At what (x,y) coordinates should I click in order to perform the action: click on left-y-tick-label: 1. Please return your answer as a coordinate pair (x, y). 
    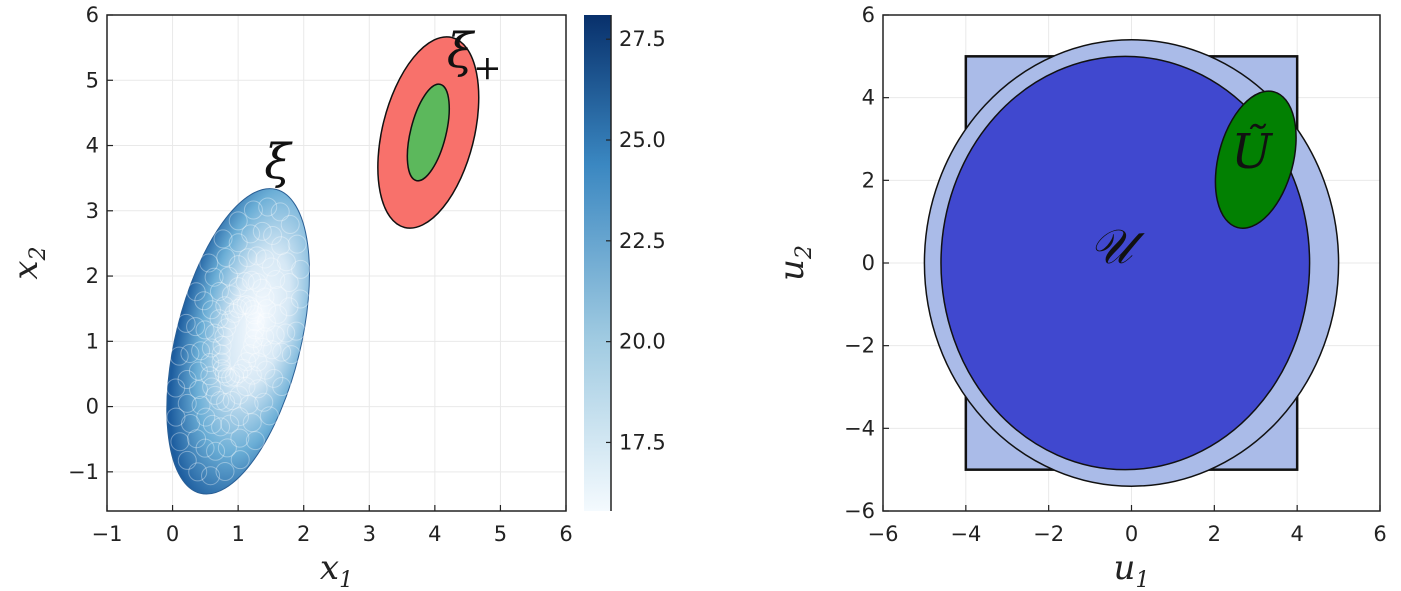
    Looking at the image, I should click on (92, 341).